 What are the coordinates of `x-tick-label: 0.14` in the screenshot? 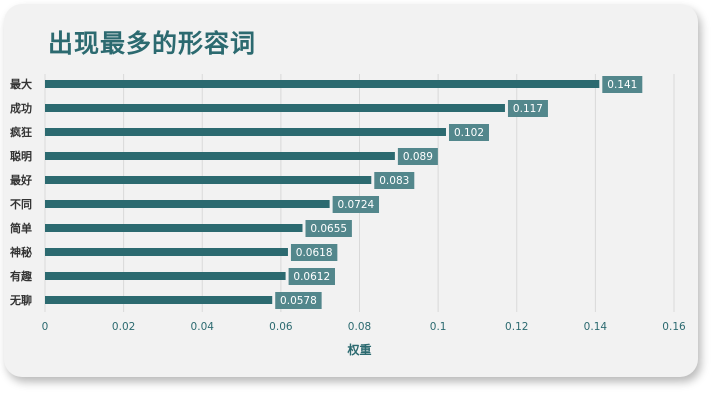 It's located at (596, 327).